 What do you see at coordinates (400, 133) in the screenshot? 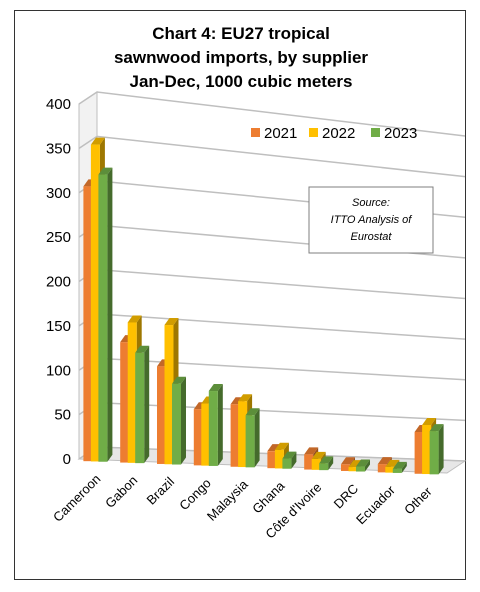
I see `legend-label: 2023` at bounding box center [400, 133].